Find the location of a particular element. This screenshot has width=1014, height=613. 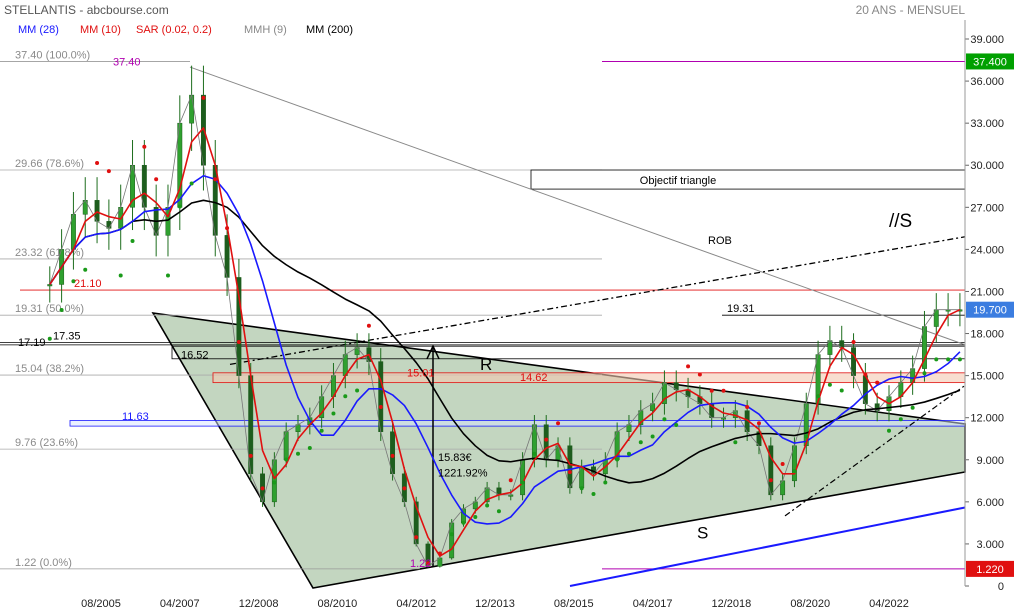

legend-item: MMH (9) is located at coordinates (265, 30).